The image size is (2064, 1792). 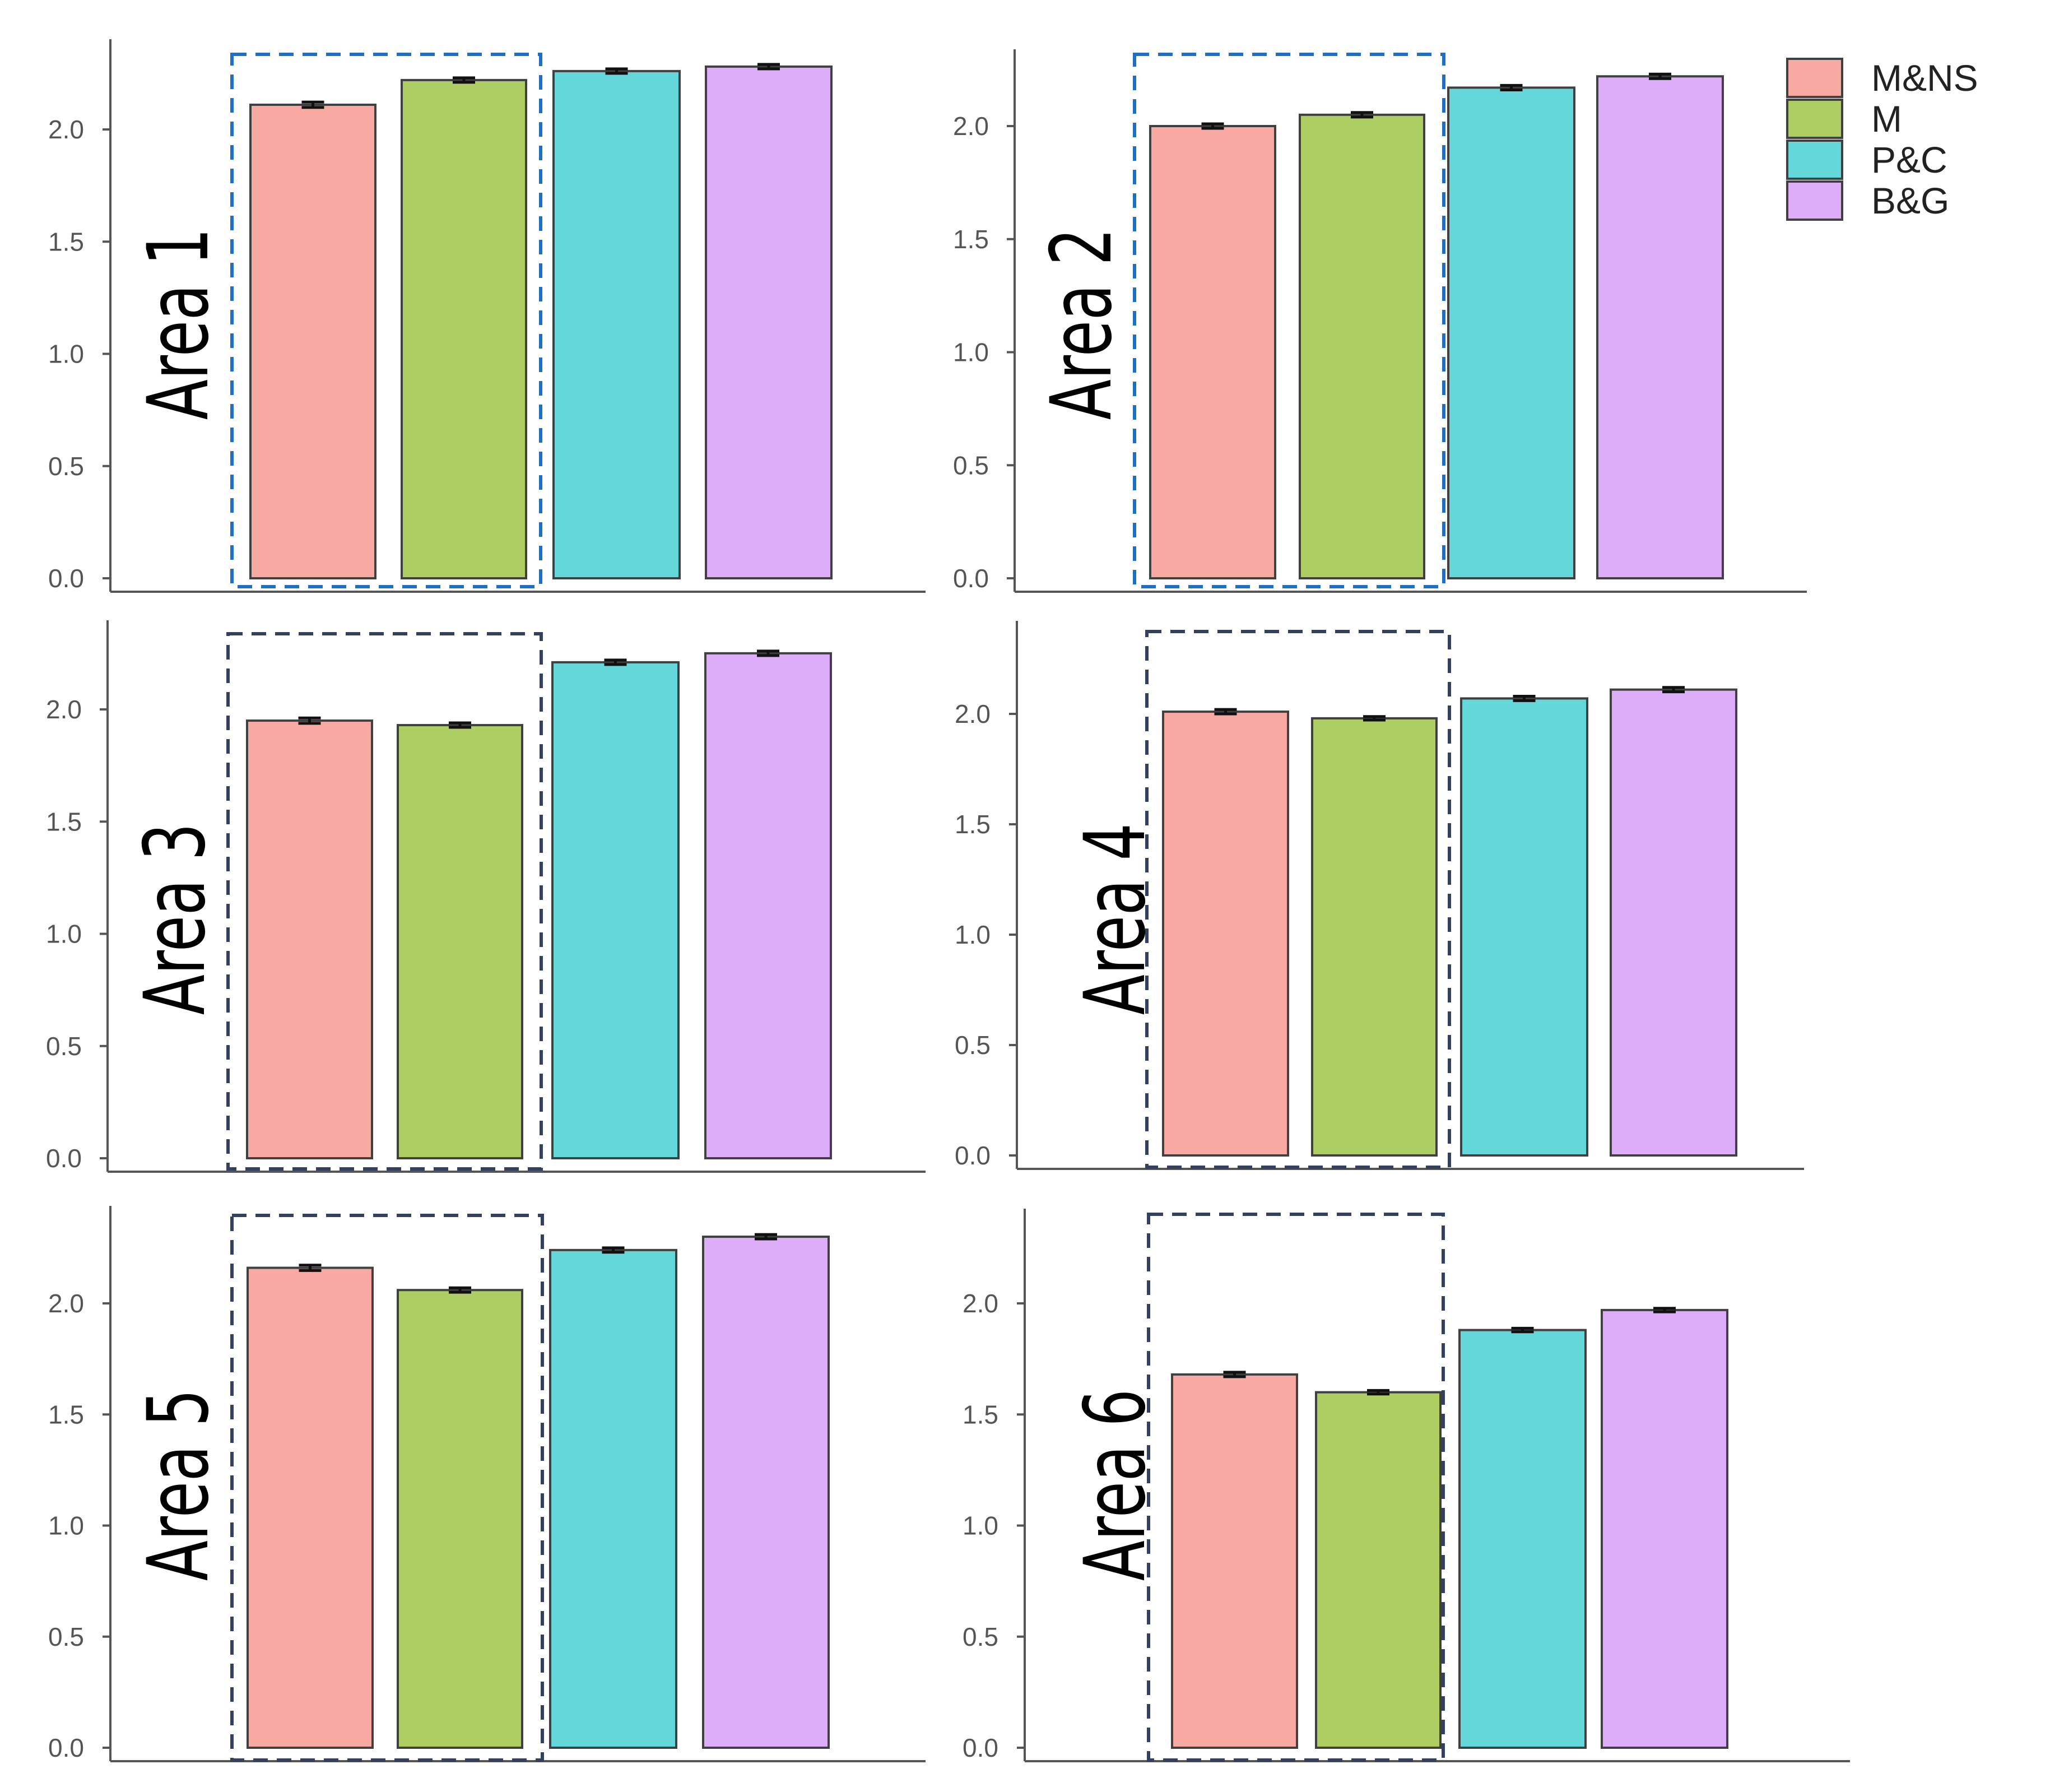 I want to click on legend-label: P&C, so click(x=1909, y=159).